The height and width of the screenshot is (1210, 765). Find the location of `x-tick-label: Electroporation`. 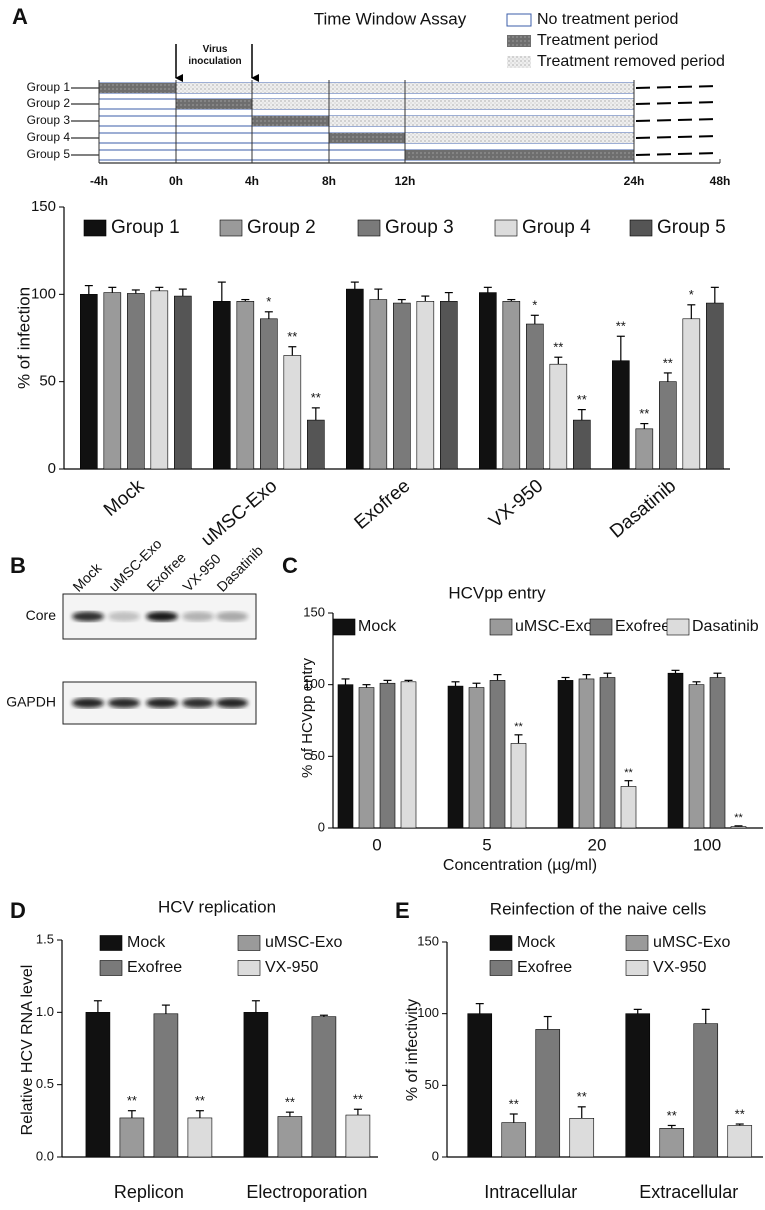

x-tick-label: Electroporation is located at coordinates (306, 1192).